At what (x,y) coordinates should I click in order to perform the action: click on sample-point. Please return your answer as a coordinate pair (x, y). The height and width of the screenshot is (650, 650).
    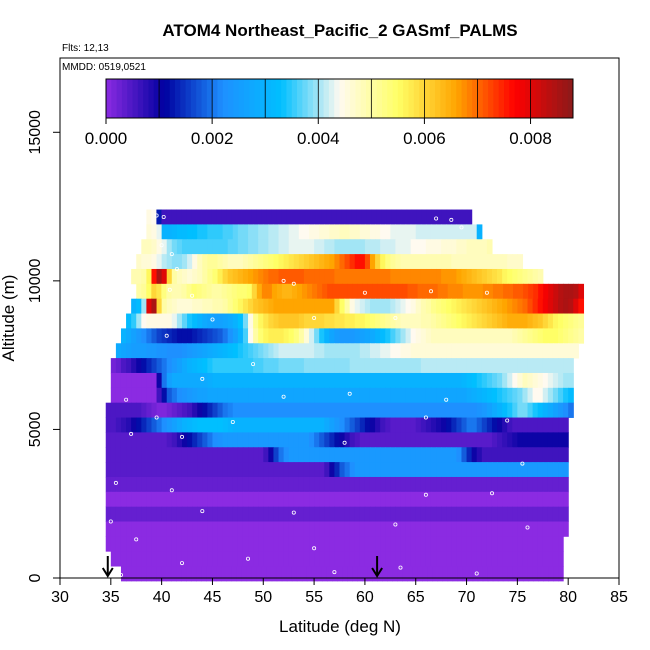
    Looking at the image, I should click on (314, 317).